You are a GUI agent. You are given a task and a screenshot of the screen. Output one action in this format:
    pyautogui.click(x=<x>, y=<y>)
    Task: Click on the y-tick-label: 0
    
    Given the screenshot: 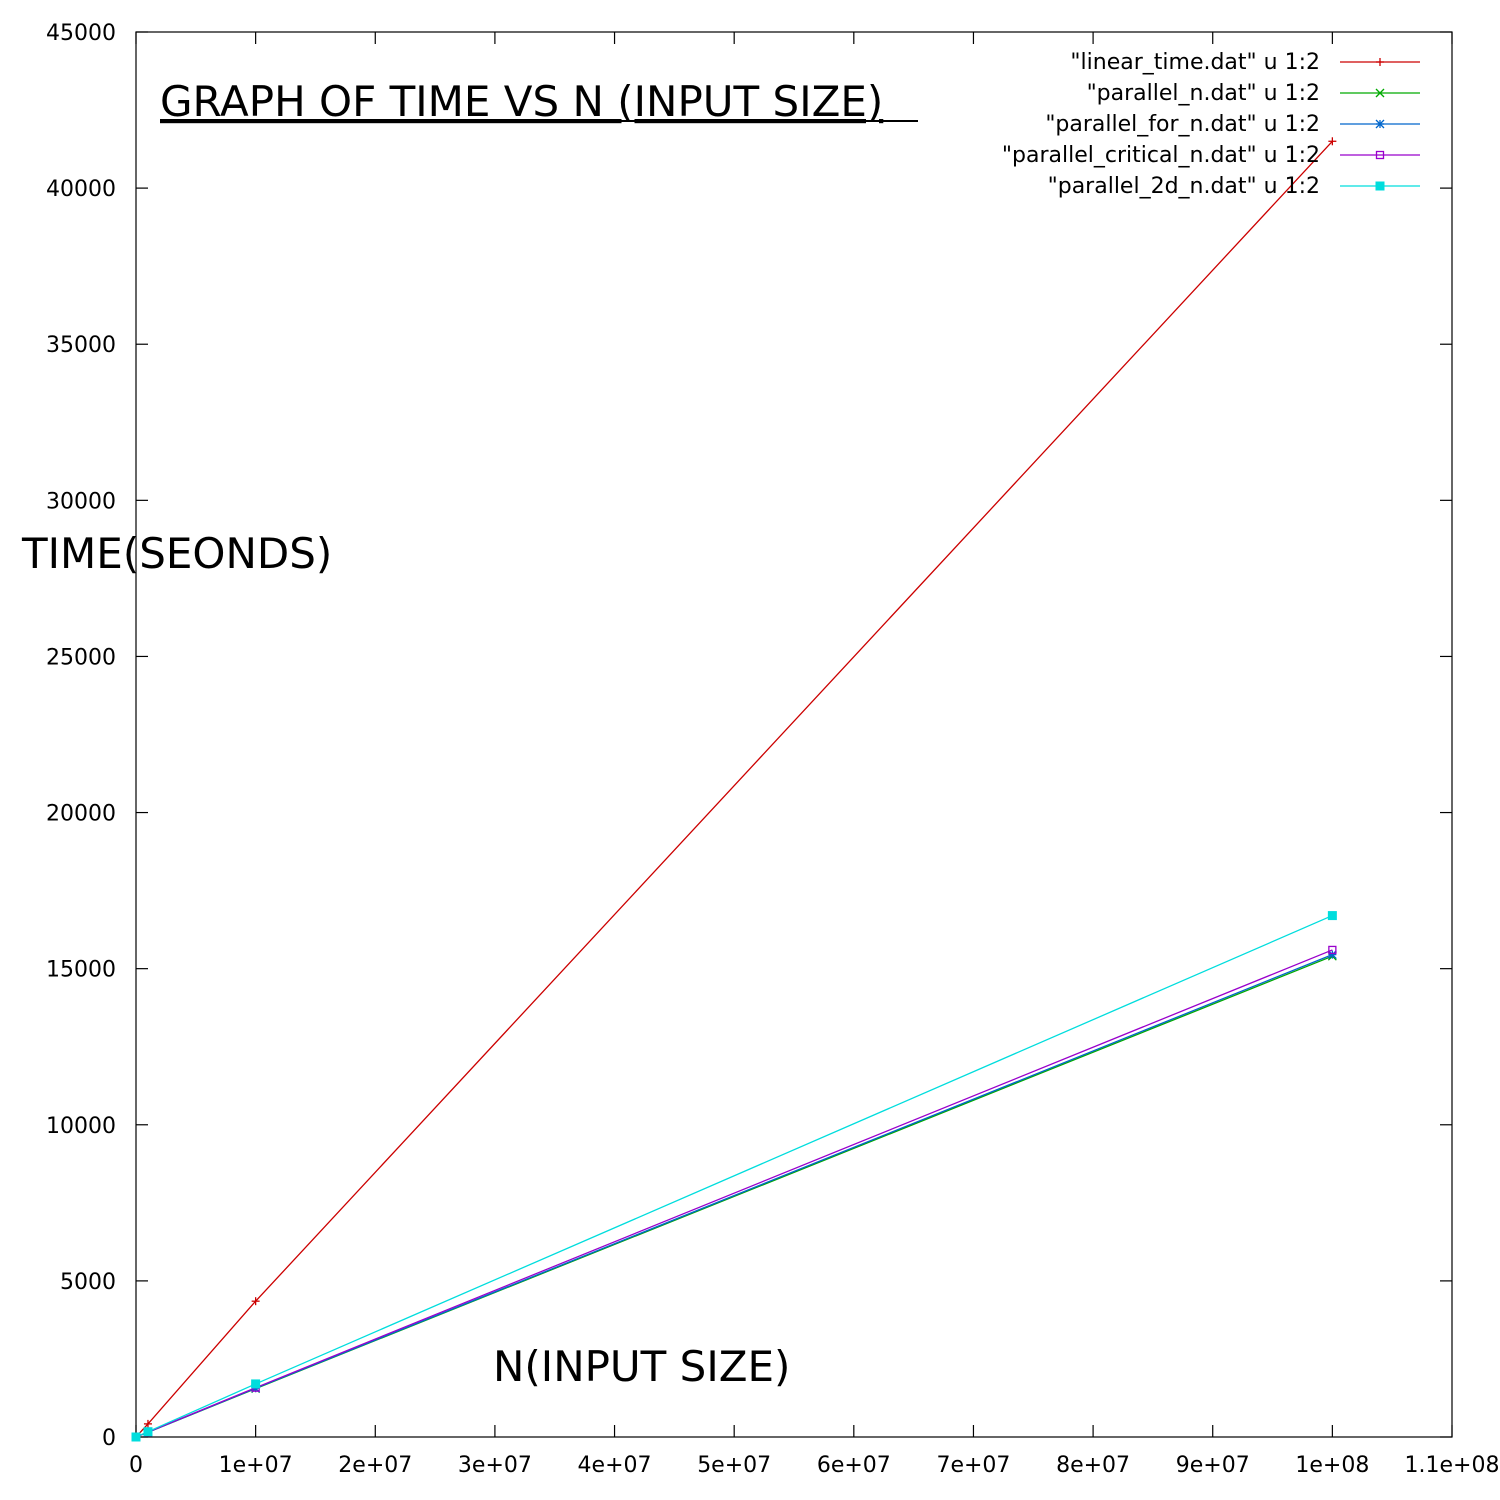 What is the action you would take?
    pyautogui.click(x=109, y=1438)
    